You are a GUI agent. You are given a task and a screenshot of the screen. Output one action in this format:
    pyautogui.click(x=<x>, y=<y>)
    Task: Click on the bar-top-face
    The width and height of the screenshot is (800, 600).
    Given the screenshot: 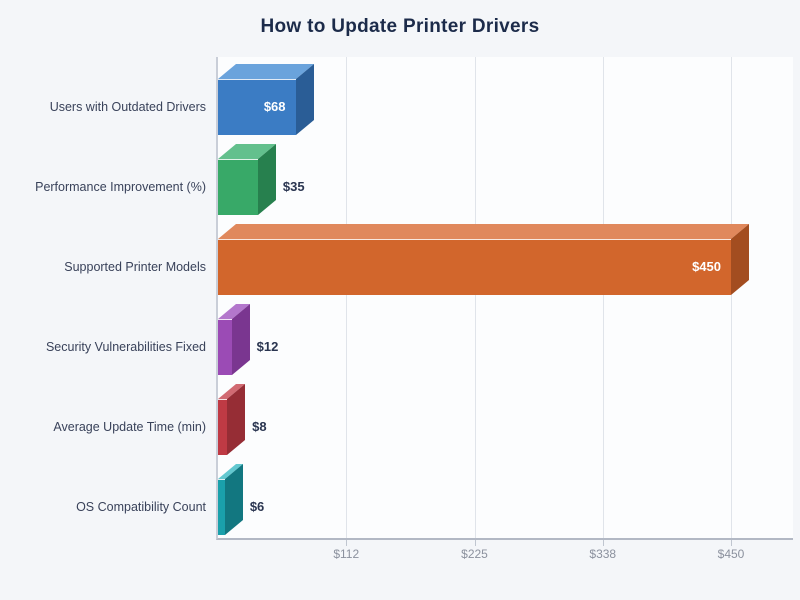 What is the action you would take?
    pyautogui.click(x=484, y=231)
    